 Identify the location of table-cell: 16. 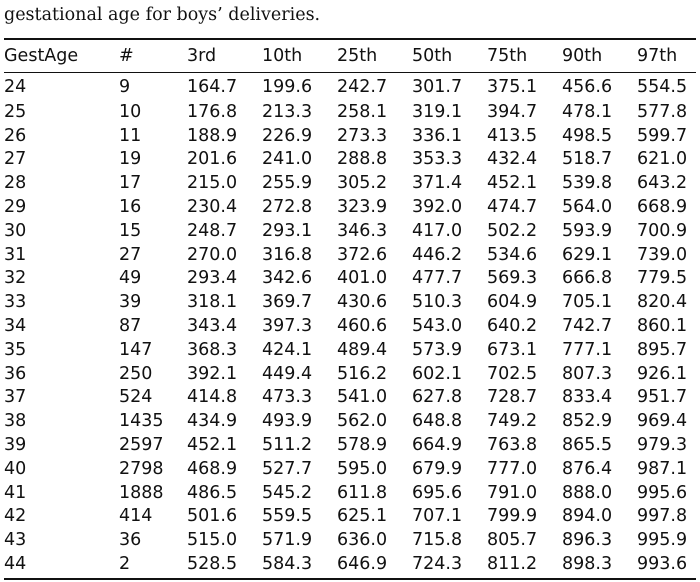
(130, 207).